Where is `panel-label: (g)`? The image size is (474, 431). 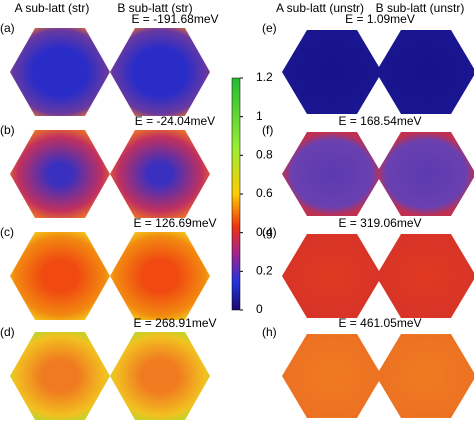
panel-label: (g) is located at coordinates (269, 232).